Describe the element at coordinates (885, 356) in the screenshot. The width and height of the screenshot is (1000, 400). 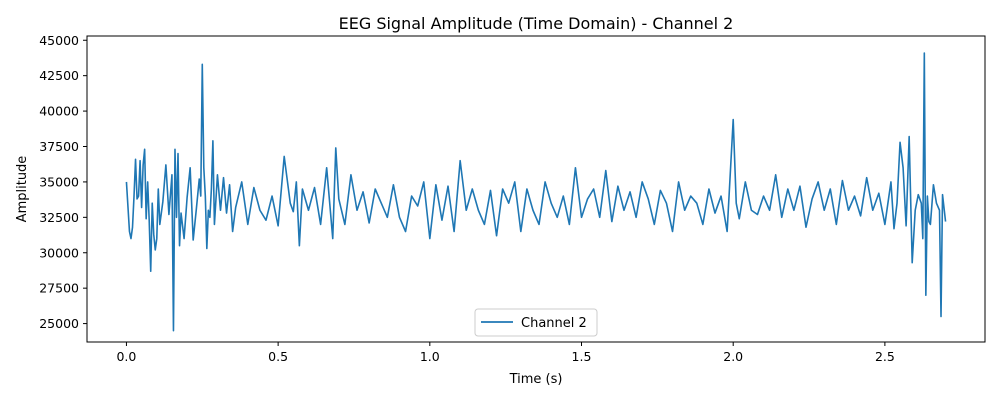
I see `x-tick-label: 2.5` at that location.